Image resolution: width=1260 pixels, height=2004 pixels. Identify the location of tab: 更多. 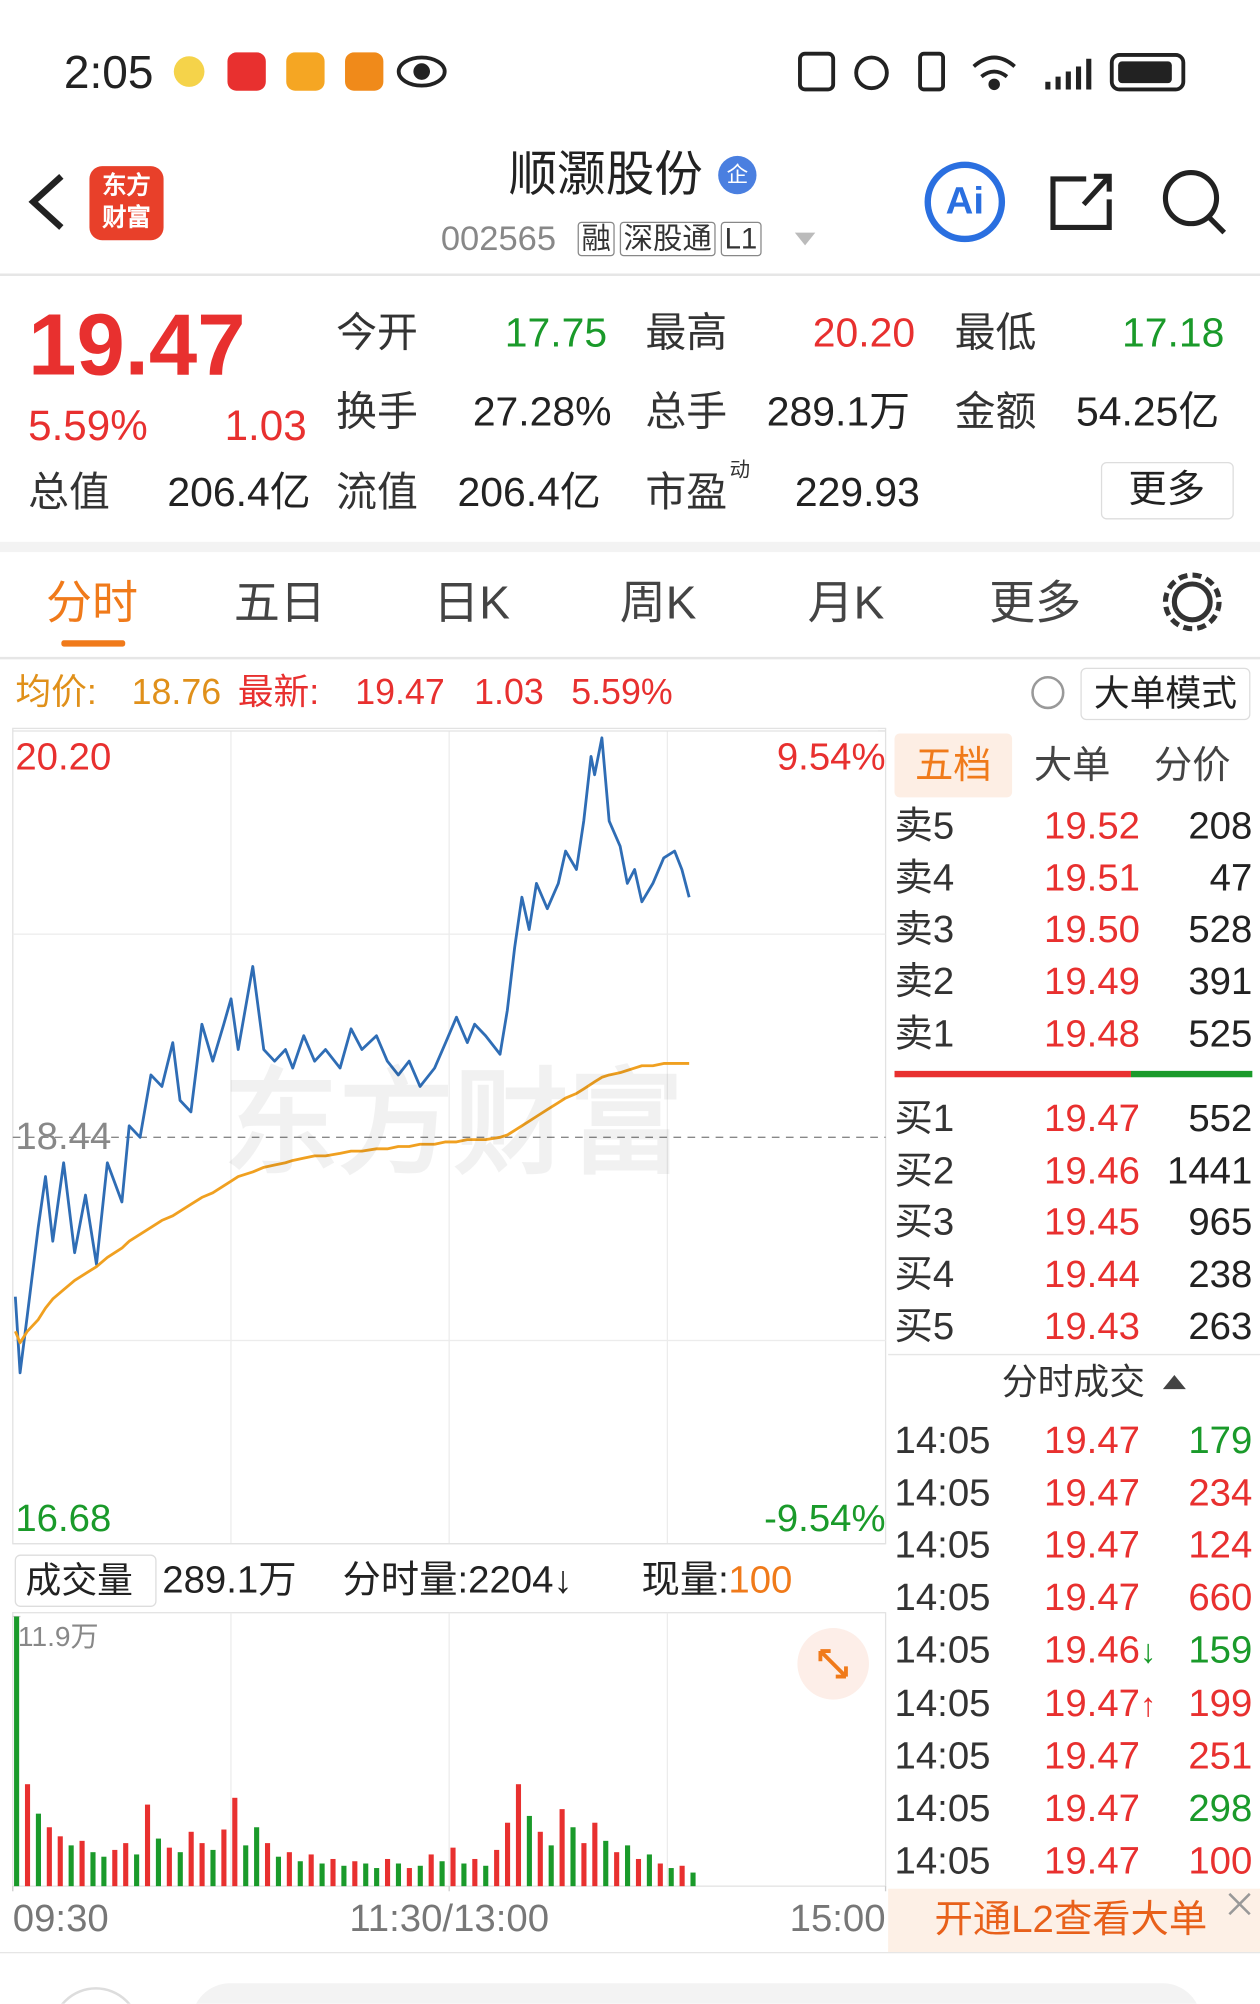
(1035, 602).